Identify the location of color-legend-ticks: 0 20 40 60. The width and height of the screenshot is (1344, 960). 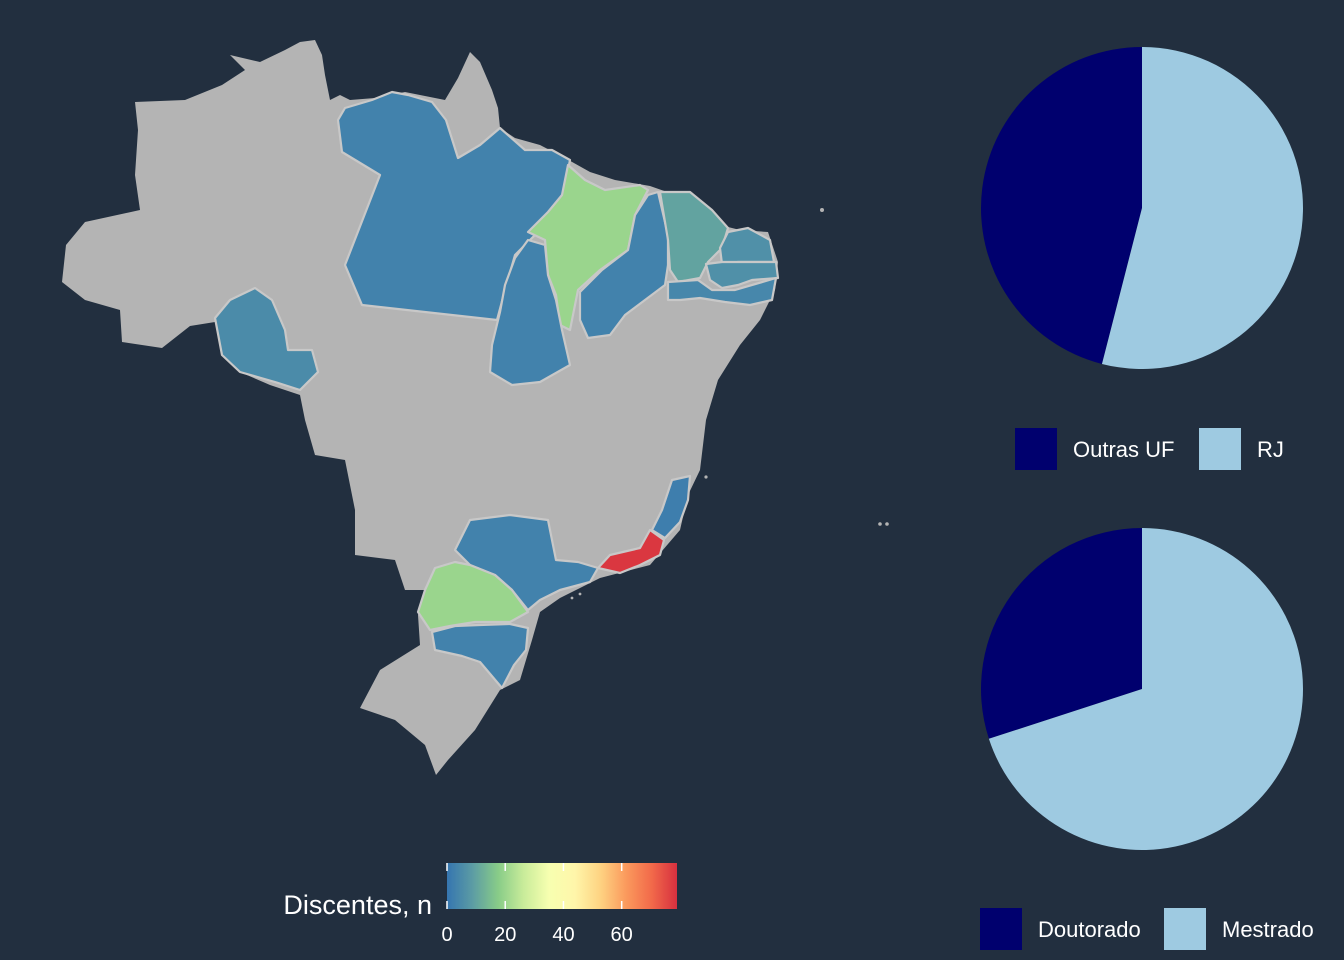
(537, 904).